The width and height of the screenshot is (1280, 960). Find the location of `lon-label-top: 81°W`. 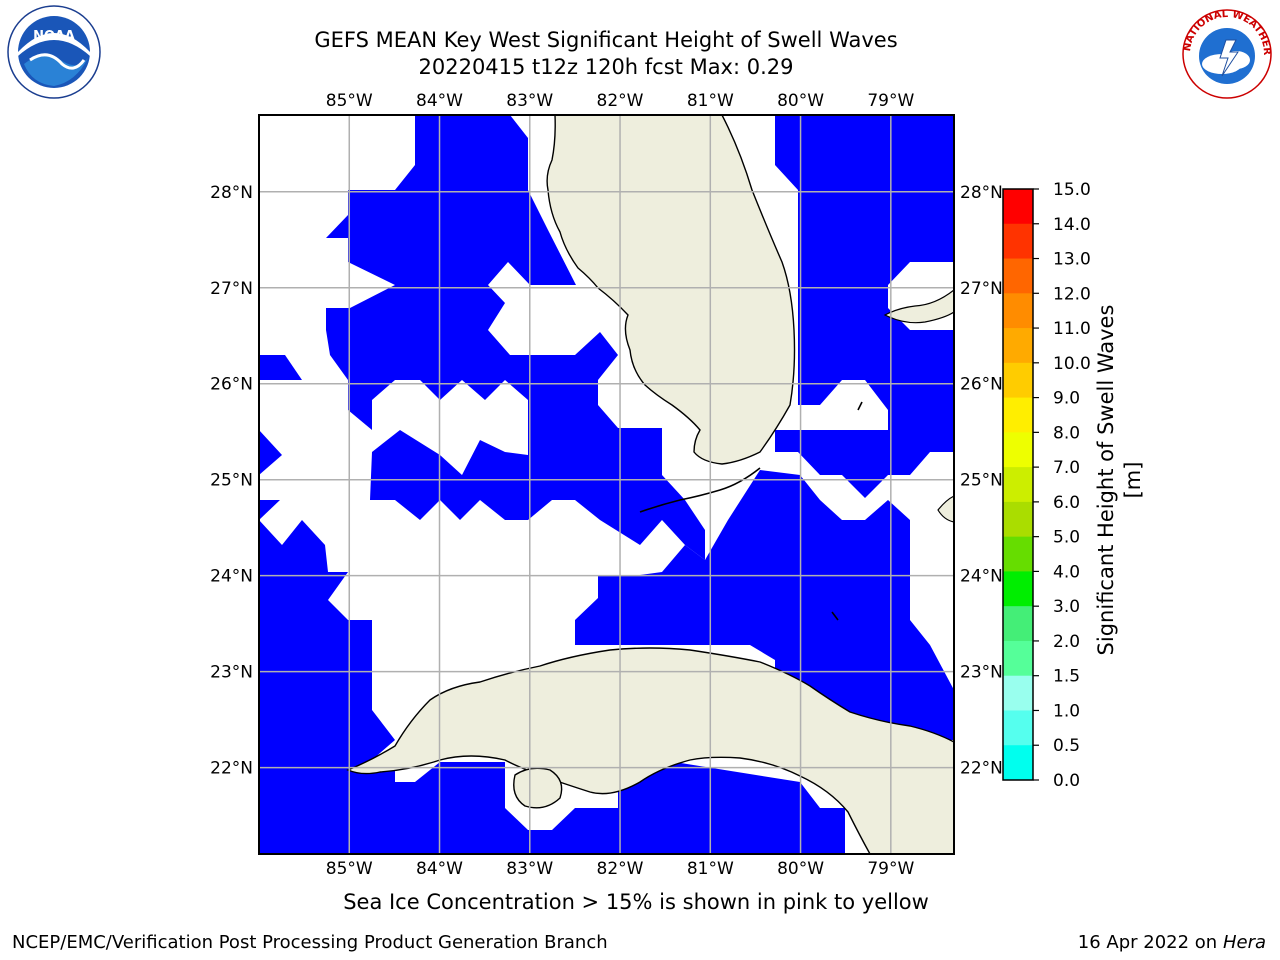

lon-label-top: 81°W is located at coordinates (710, 101).